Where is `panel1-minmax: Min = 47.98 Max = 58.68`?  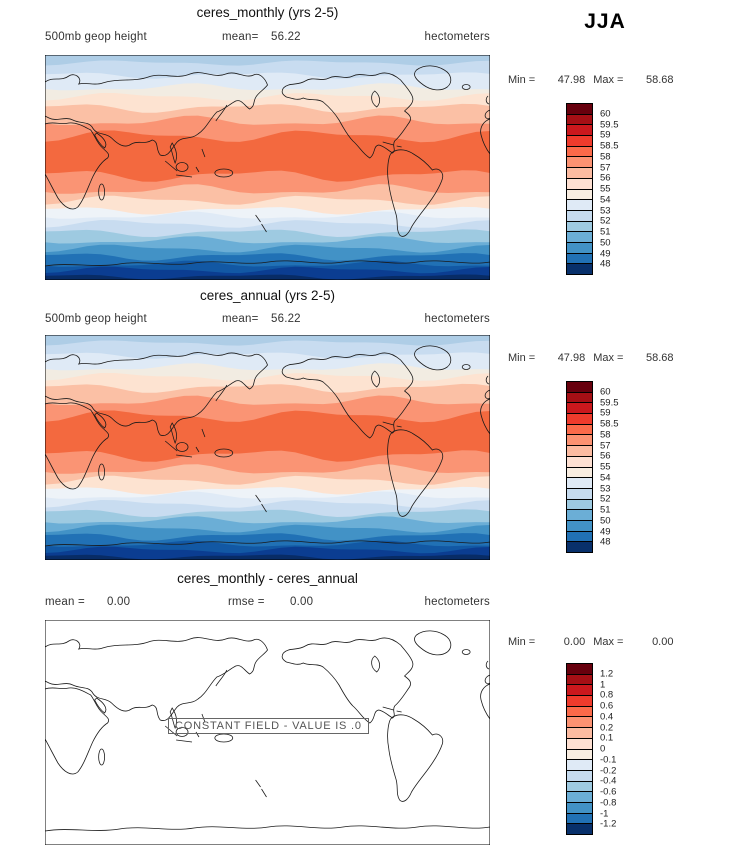
panel1-minmax: Min = 47.98 Max = 58.68 is located at coordinates (590, 80).